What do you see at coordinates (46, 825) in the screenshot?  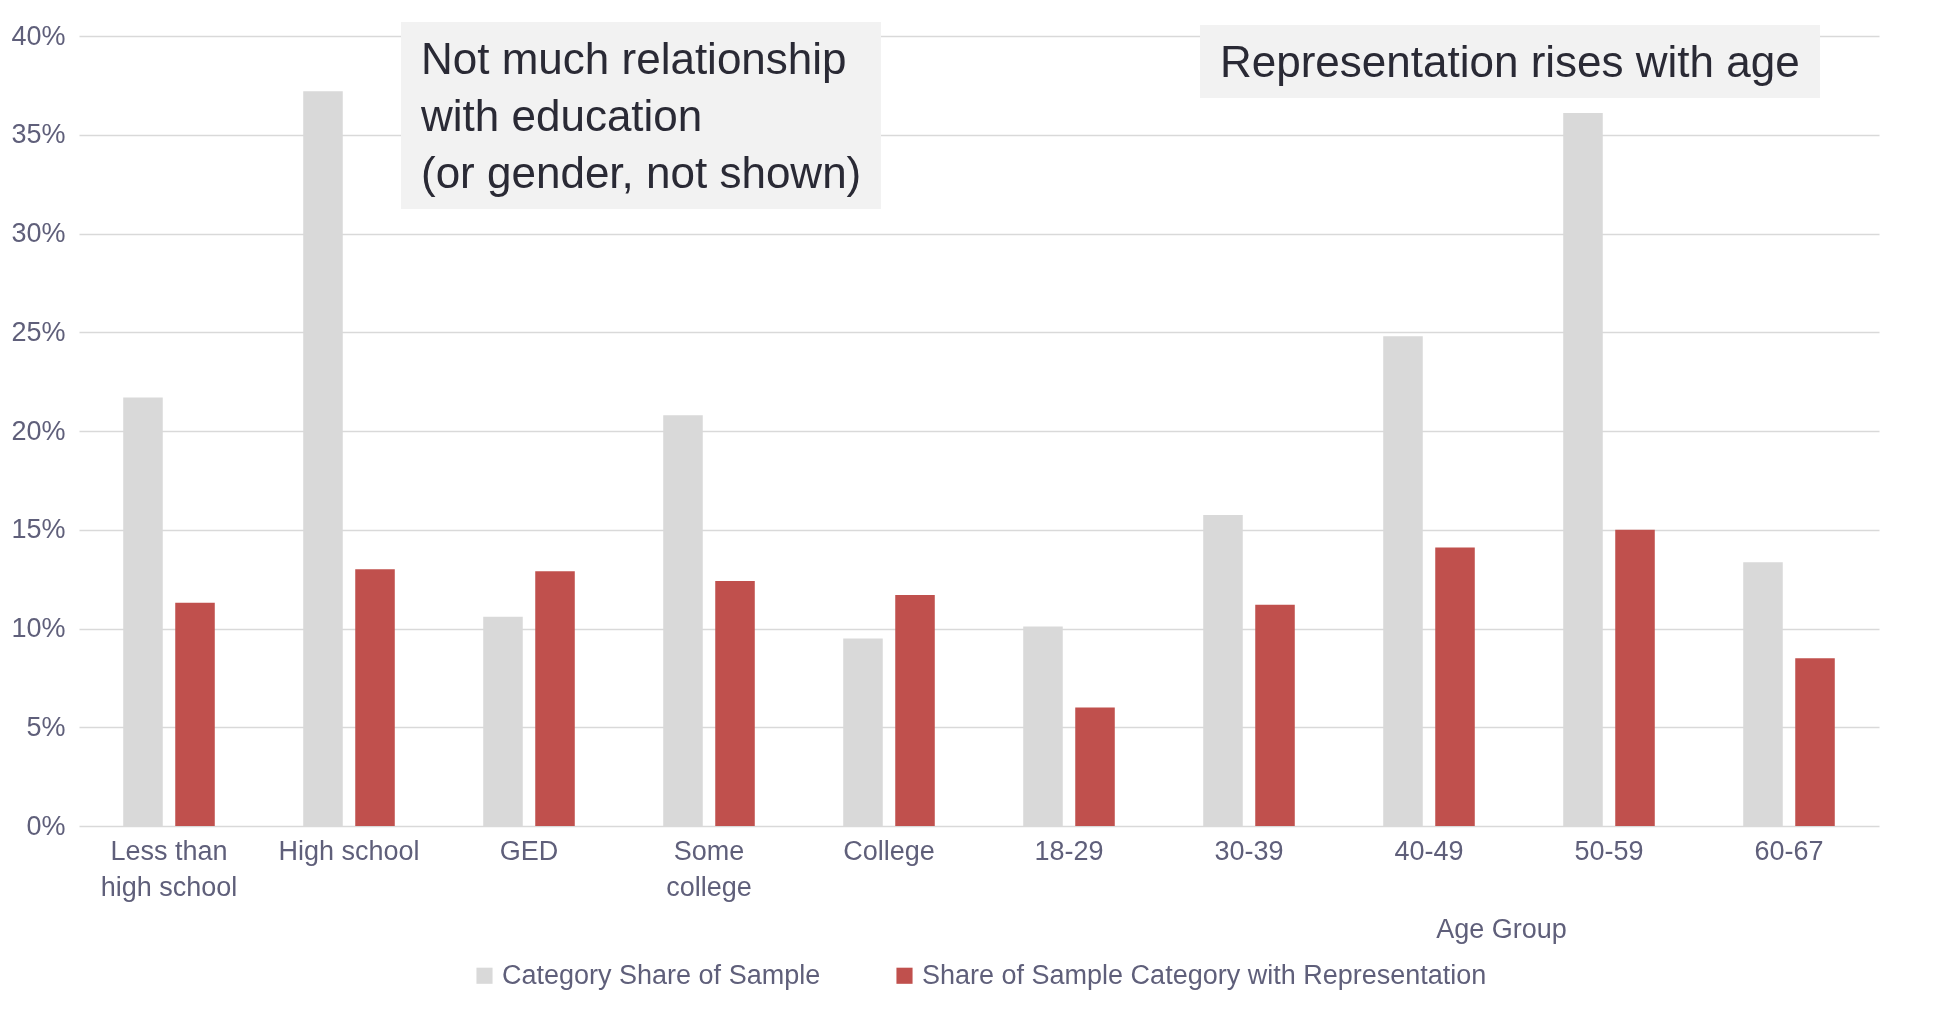 I see `y-tick-label: 0%` at bounding box center [46, 825].